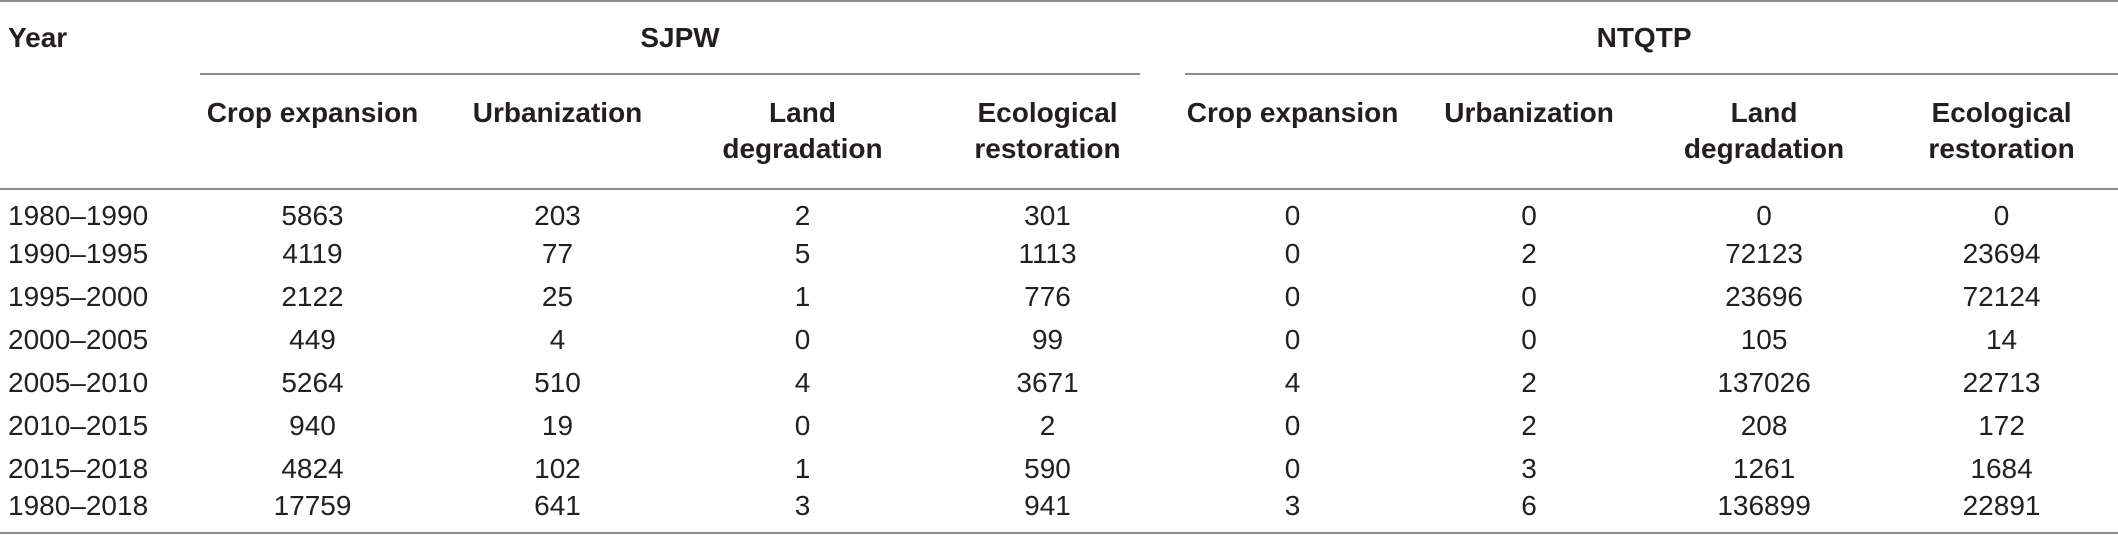 This screenshot has width=2118, height=537. I want to click on group-label-ntqtp: NTQTP, so click(1644, 37).